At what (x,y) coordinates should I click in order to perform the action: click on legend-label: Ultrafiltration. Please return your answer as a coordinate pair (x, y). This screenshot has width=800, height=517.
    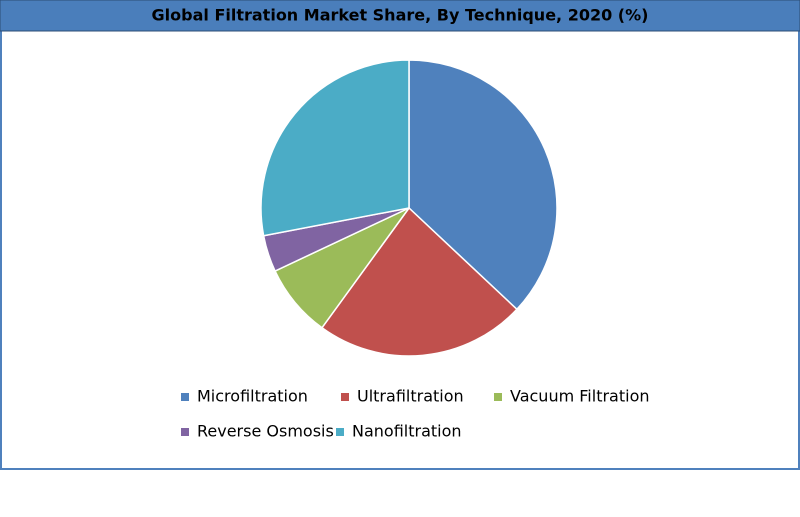
    Looking at the image, I should click on (410, 396).